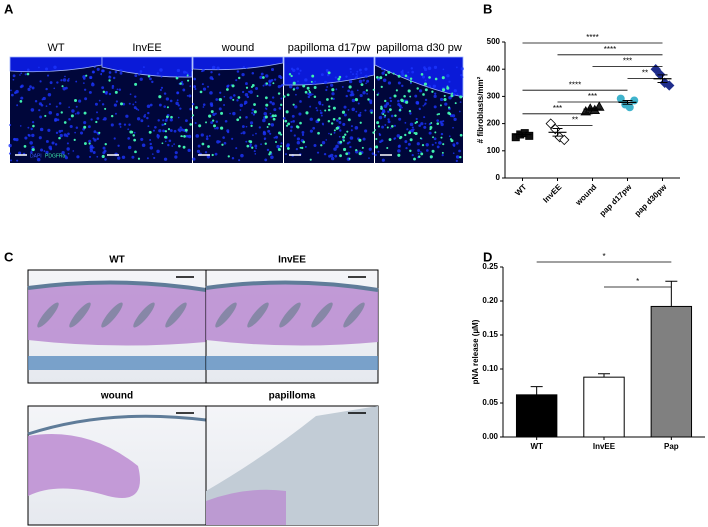 The width and height of the screenshot is (708, 527). I want to click on muscle, so click(292, 363).